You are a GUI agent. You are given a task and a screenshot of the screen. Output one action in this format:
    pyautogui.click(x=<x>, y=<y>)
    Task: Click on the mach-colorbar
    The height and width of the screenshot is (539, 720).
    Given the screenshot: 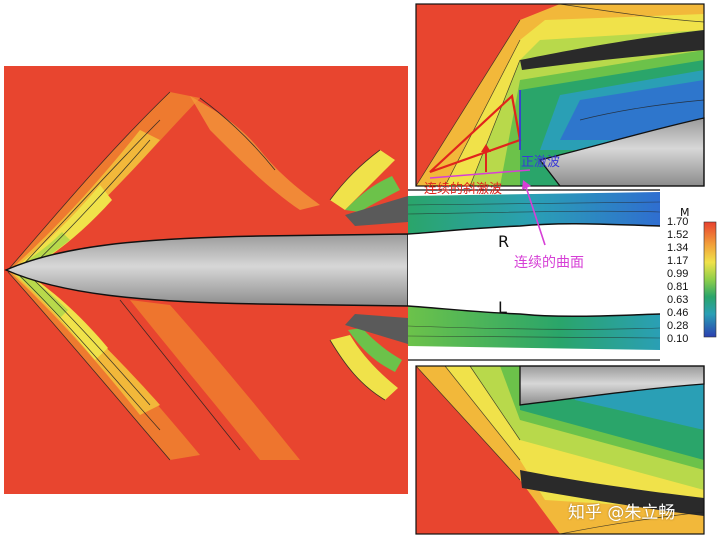 What is the action you would take?
    pyautogui.click(x=710, y=279)
    